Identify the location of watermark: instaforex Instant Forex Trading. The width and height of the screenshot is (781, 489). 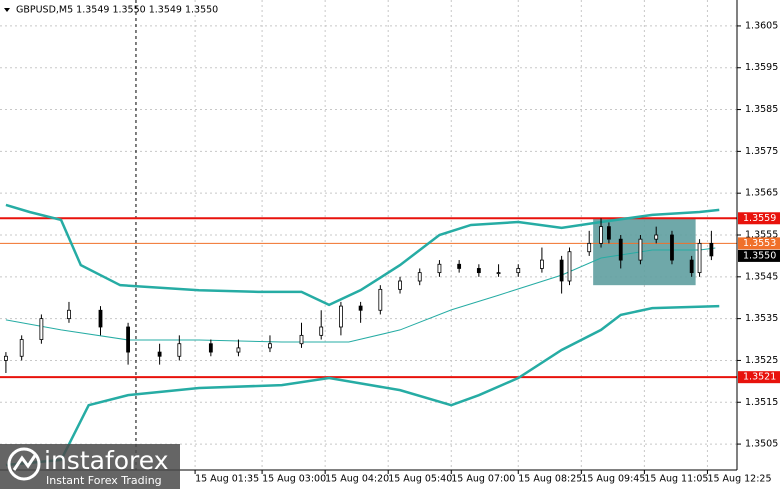
(90, 466).